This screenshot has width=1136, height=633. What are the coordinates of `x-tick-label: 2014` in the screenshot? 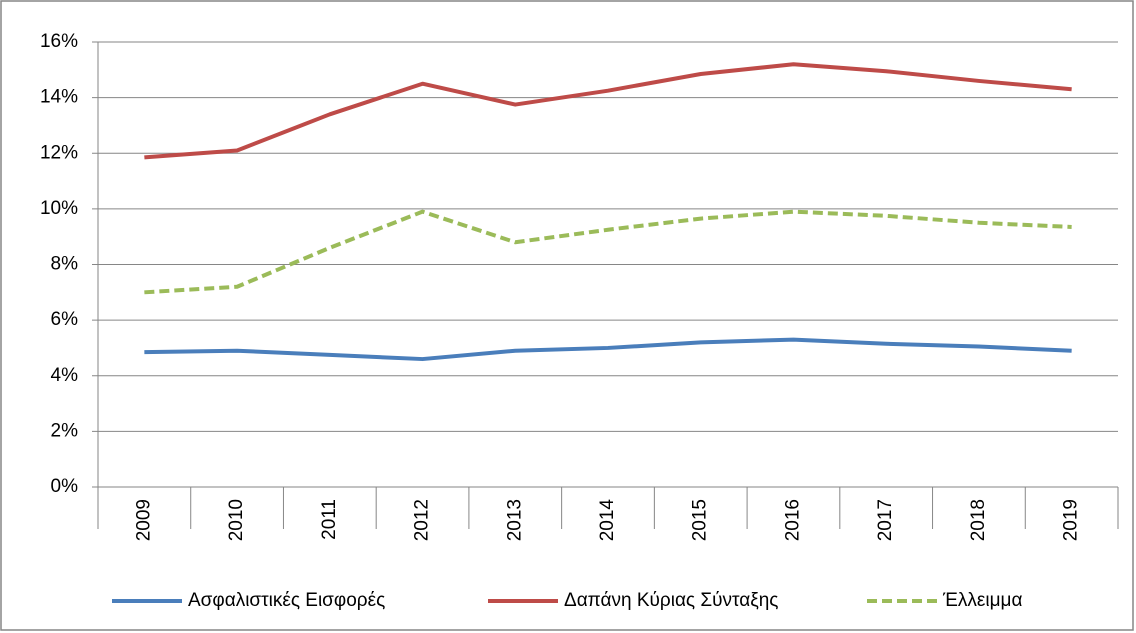 It's located at (607, 520).